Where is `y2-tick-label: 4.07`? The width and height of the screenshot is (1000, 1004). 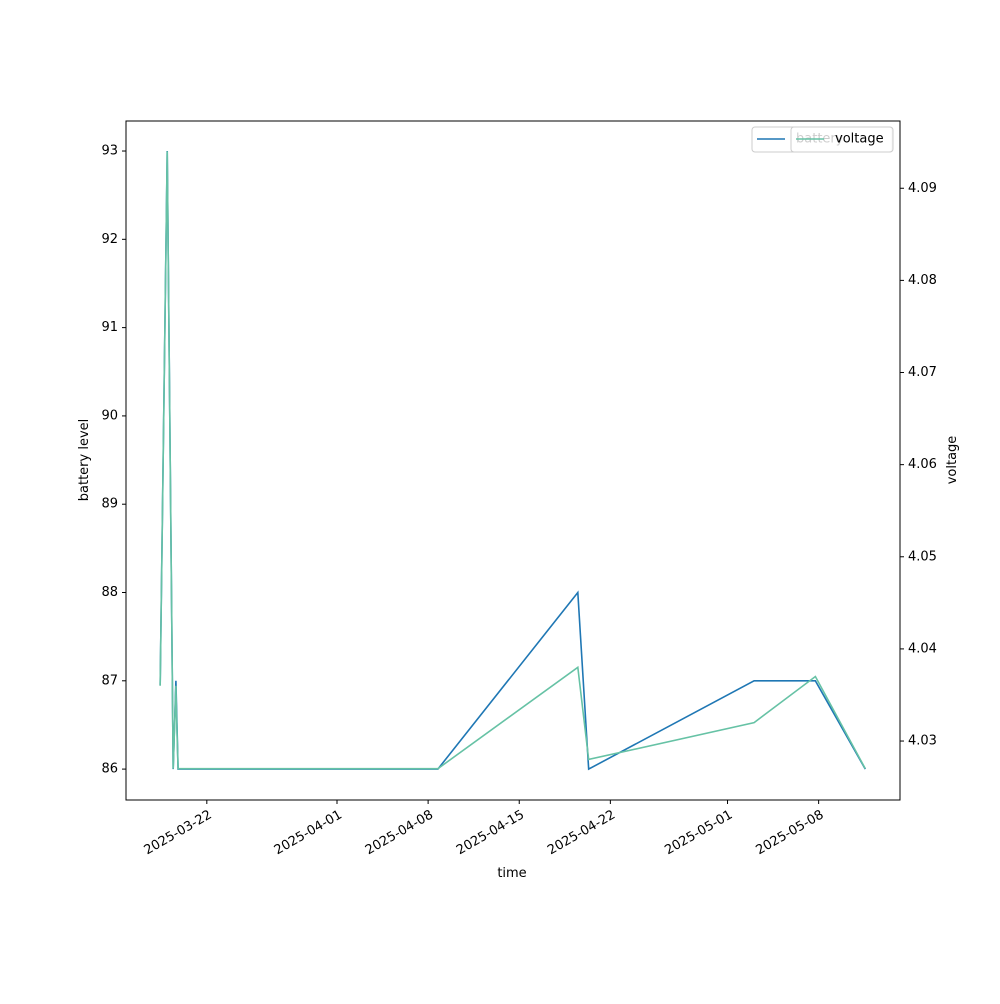 y2-tick-label: 4.07 is located at coordinates (922, 372).